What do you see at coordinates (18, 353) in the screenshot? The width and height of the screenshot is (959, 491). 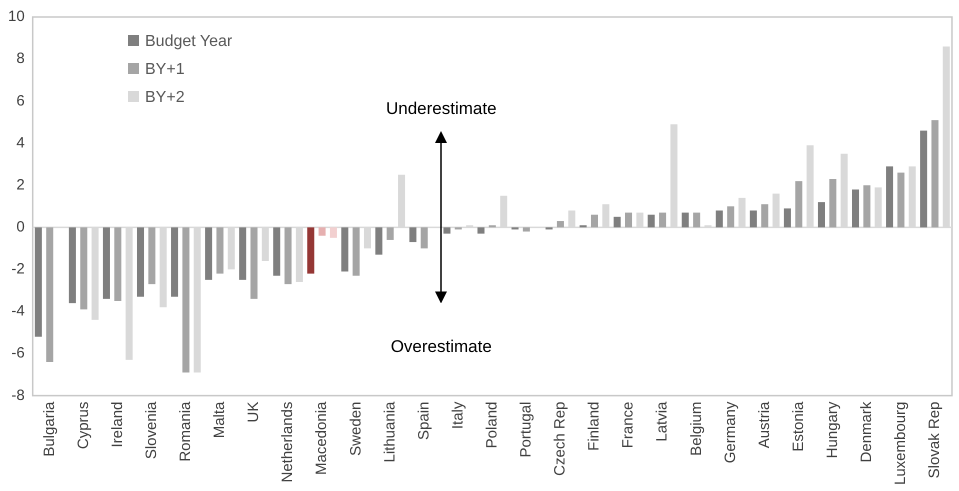 I see `y-tick-label: -6` at bounding box center [18, 353].